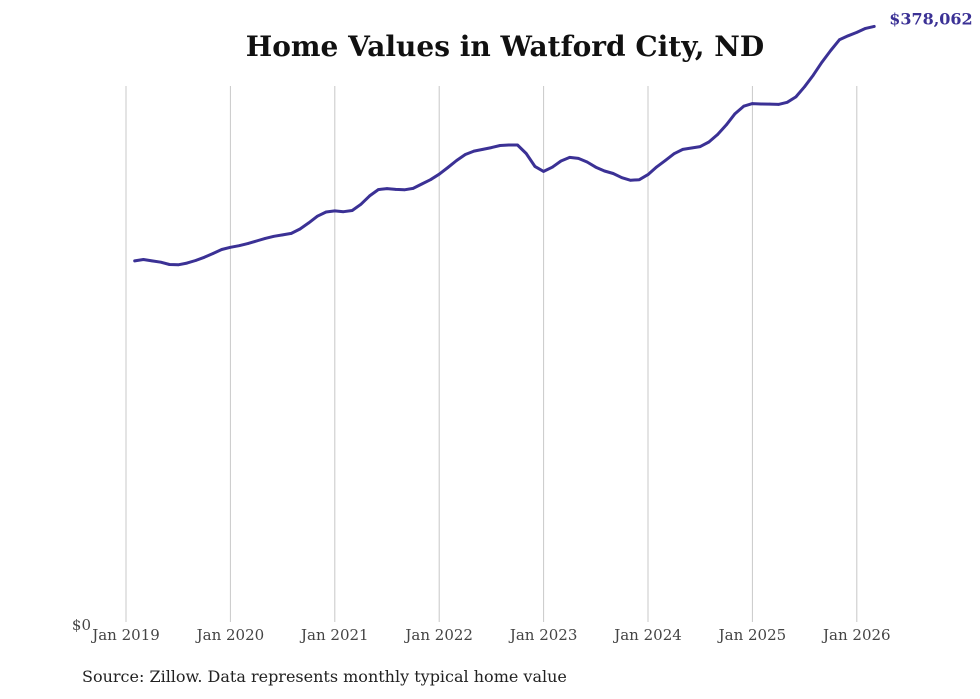  Describe the element at coordinates (505, 46) in the screenshot. I see `chart-title: Home Values in Watford City, ND` at that location.